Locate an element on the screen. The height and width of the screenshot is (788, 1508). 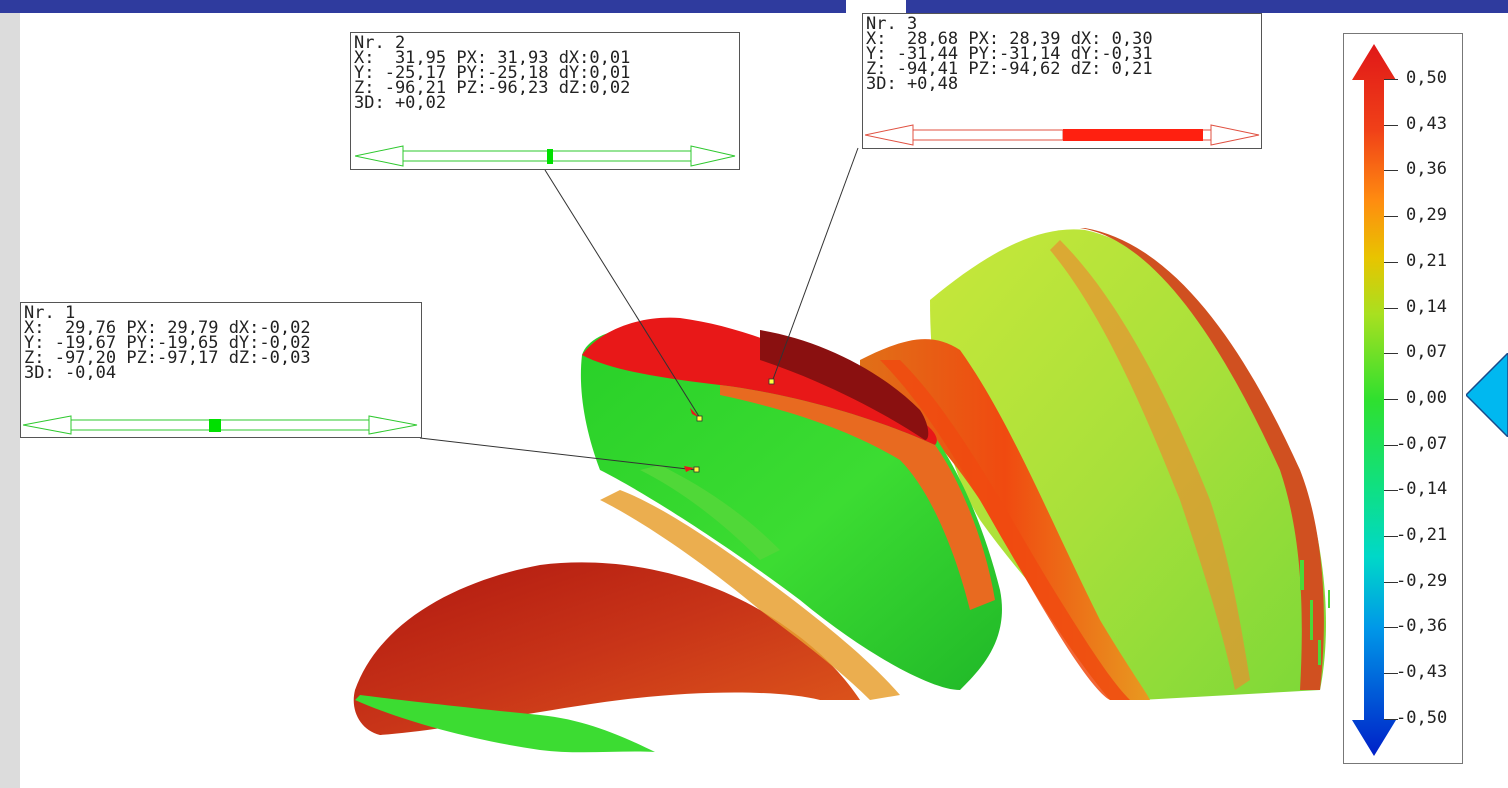
lower-left-blade-ribs is located at coordinates (750, 595).